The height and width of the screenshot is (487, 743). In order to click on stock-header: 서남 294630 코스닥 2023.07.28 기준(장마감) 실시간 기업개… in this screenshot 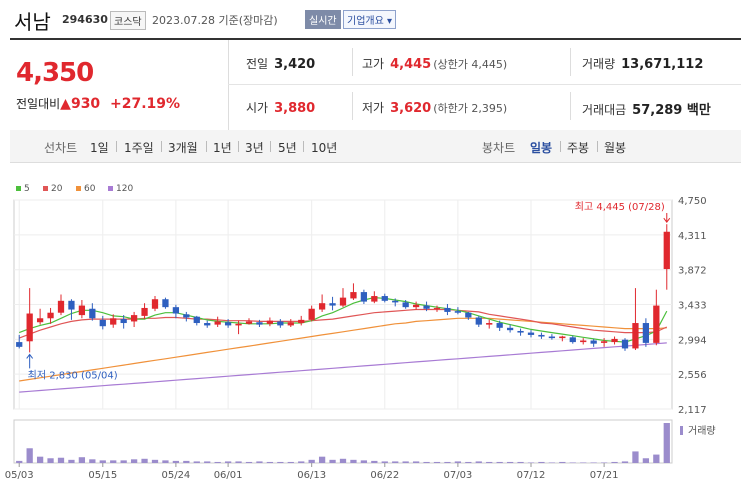, I will do `click(371, 19)`.